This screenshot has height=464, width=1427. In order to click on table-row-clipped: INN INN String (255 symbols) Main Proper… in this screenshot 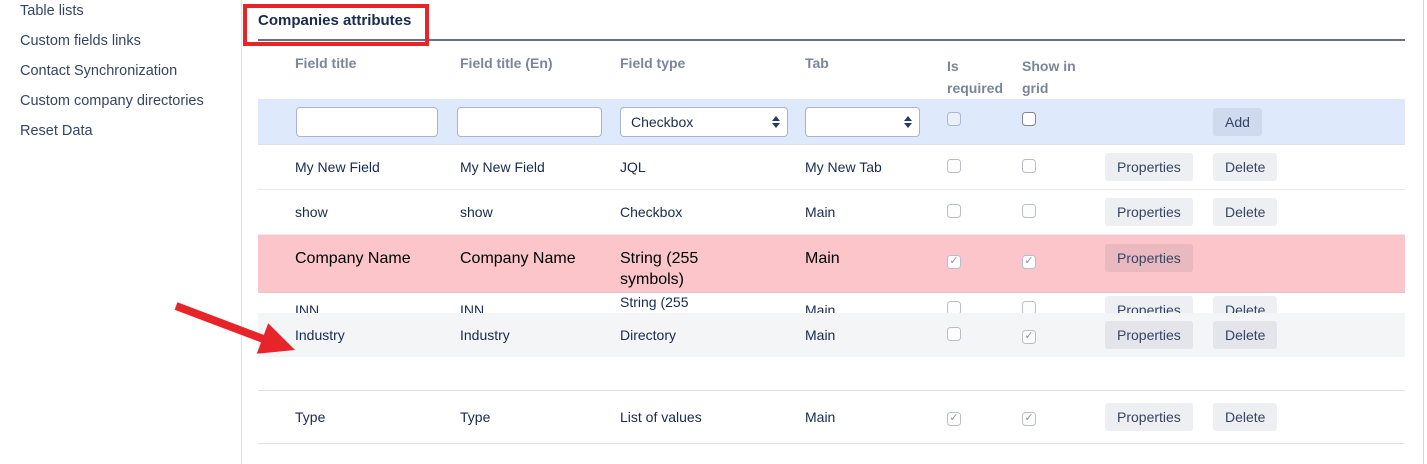, I will do `click(831, 303)`.